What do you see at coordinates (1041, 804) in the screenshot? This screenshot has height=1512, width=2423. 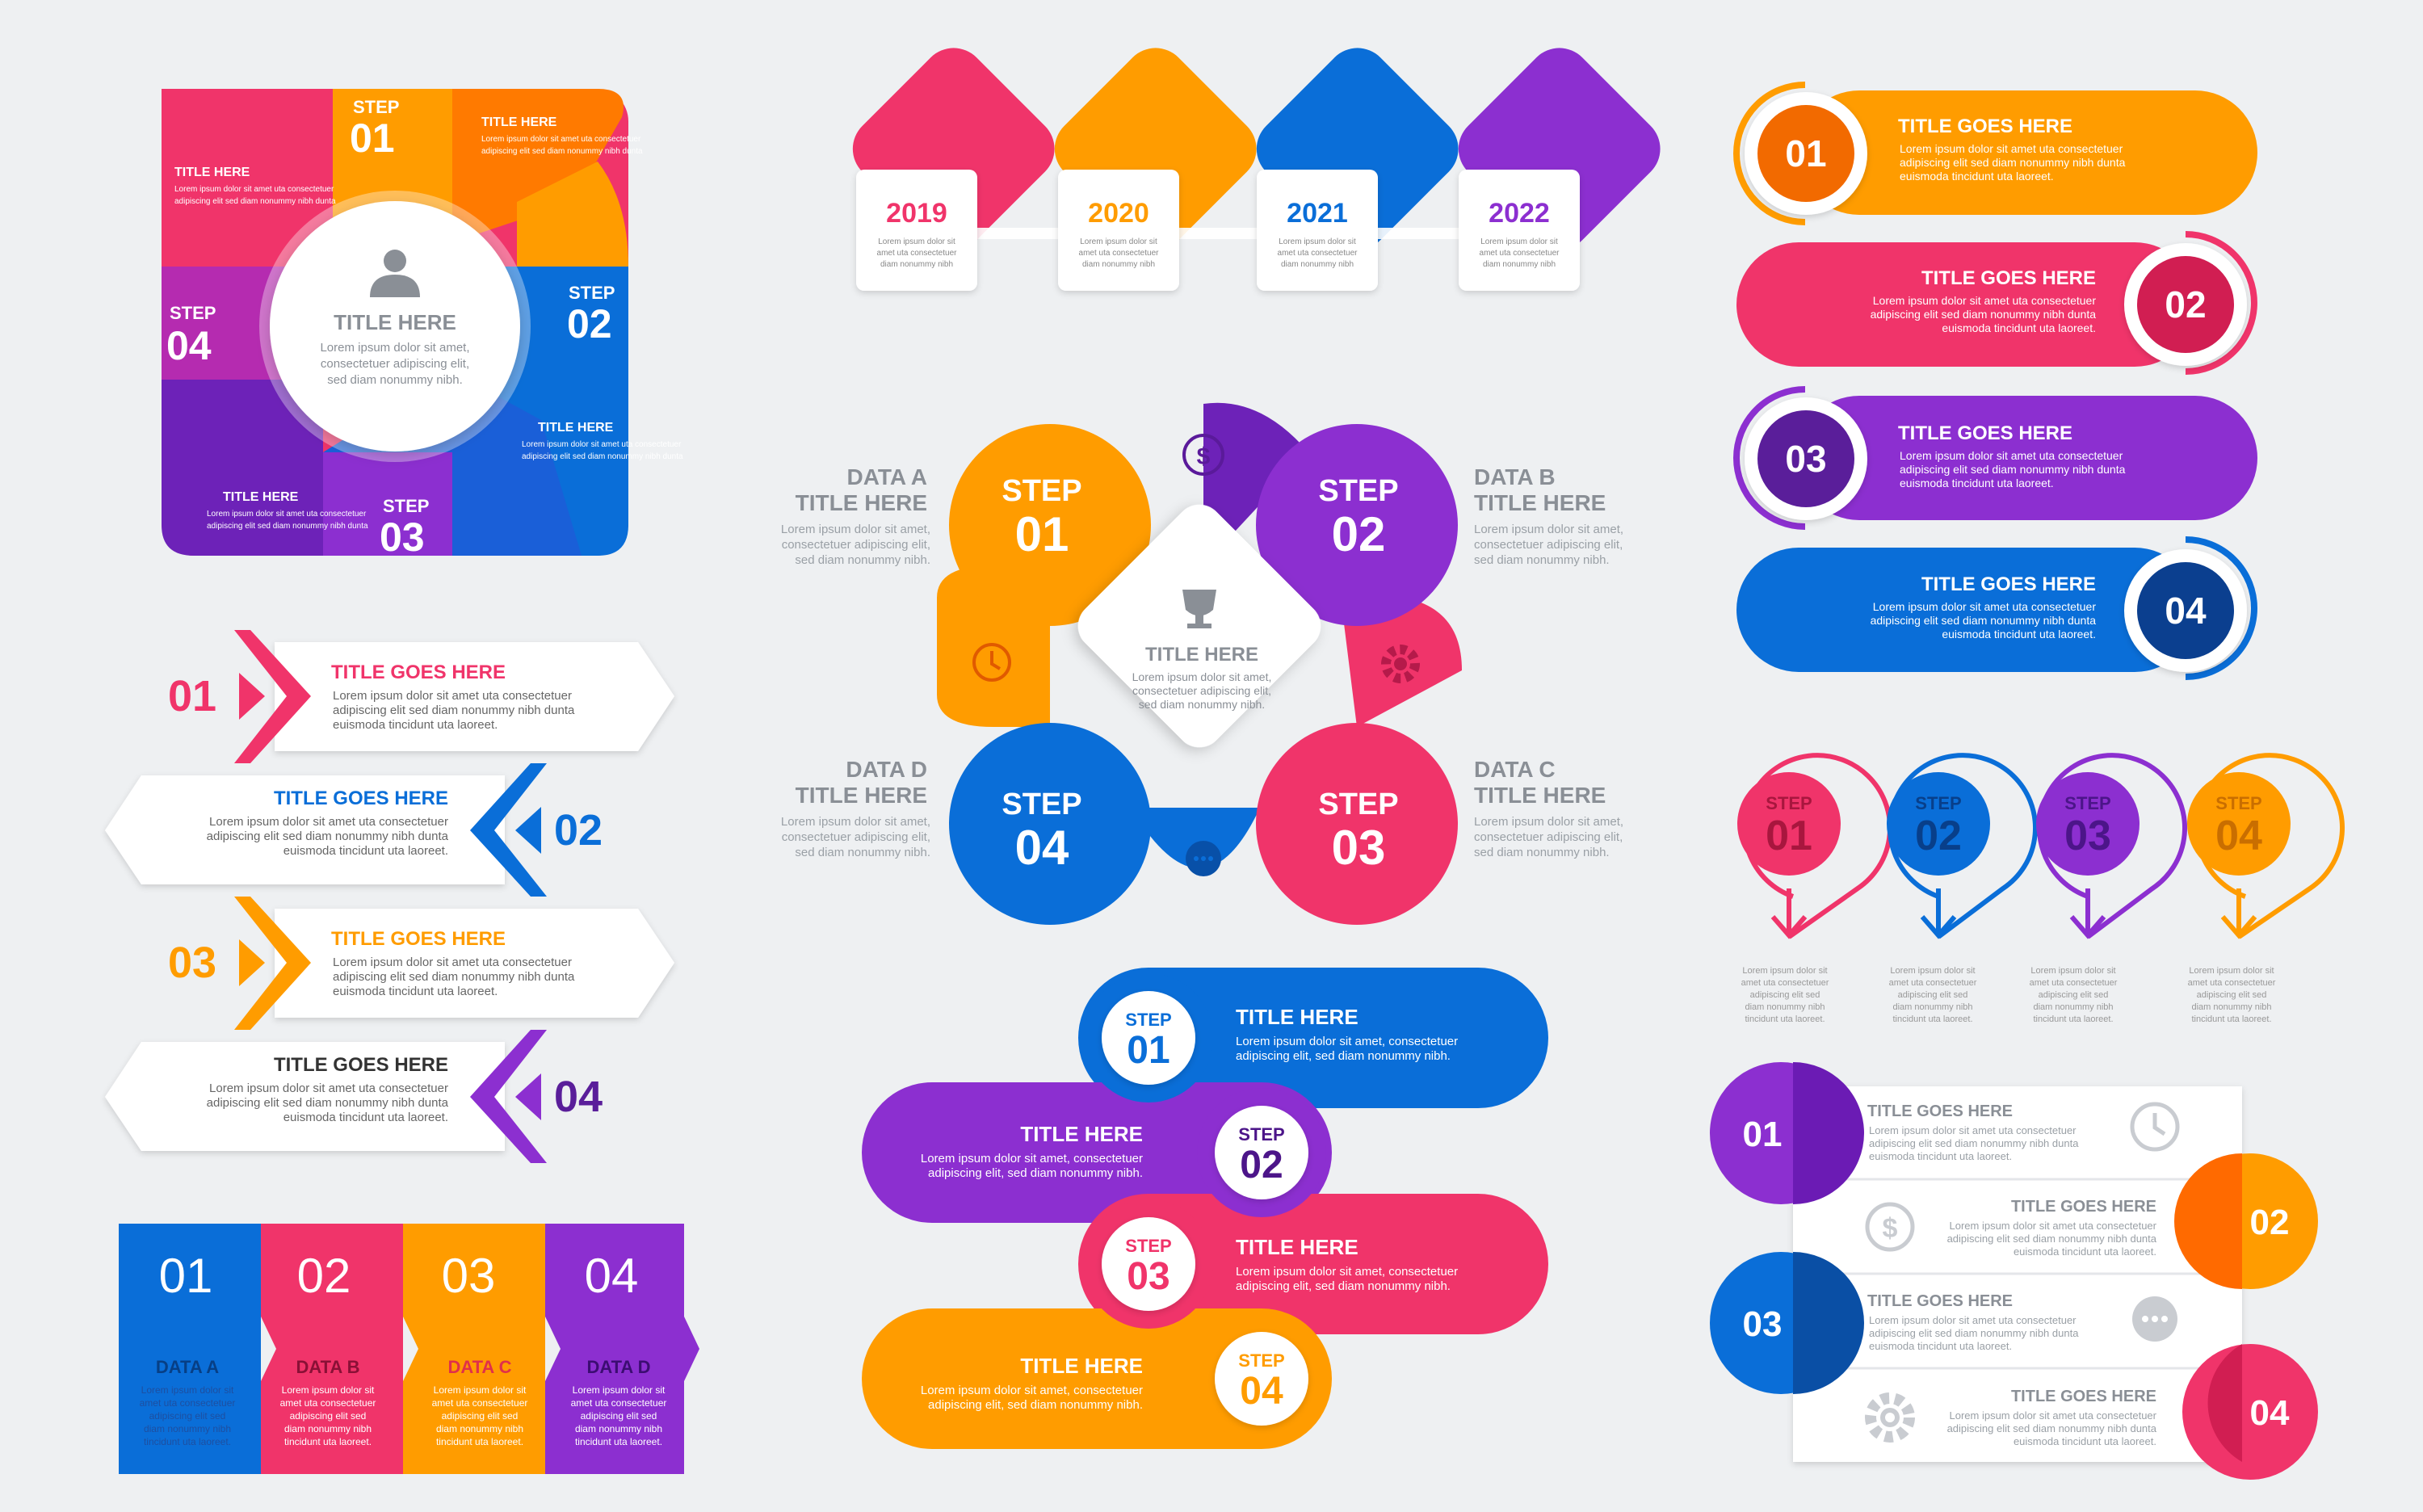 I see `clover-step-word: STEP` at bounding box center [1041, 804].